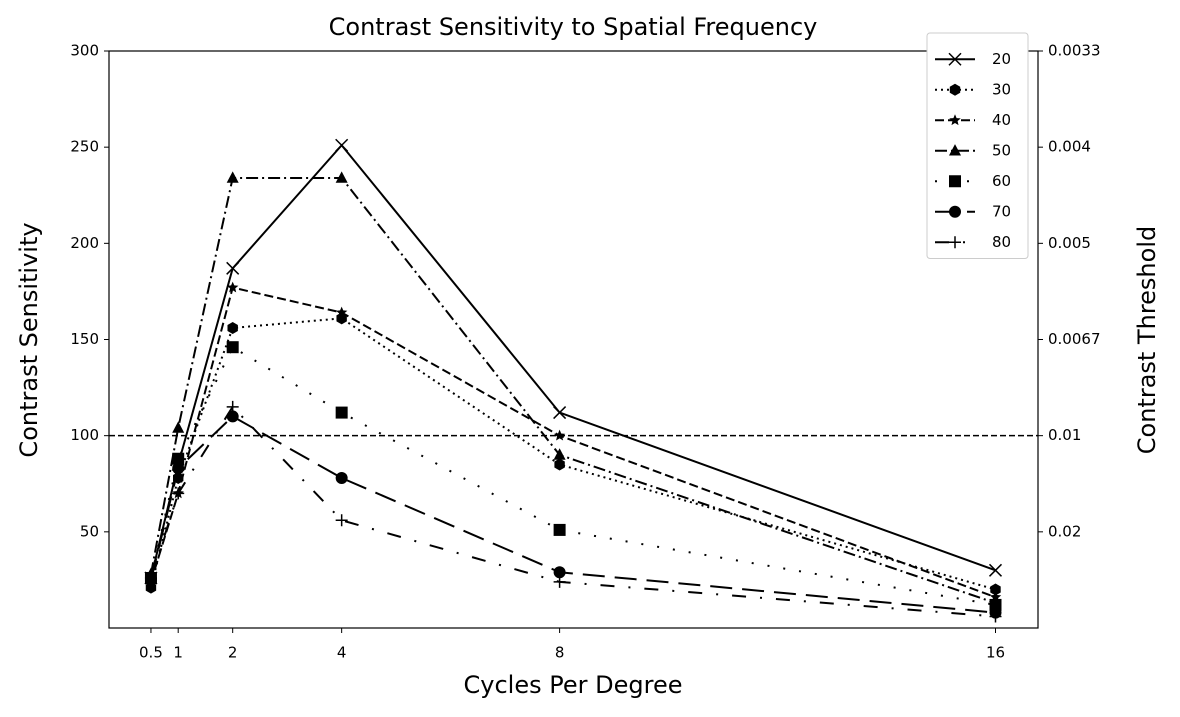 The image size is (1180, 717). Describe the element at coordinates (233, 653) in the screenshot. I see `x-tick-label: 2` at that location.